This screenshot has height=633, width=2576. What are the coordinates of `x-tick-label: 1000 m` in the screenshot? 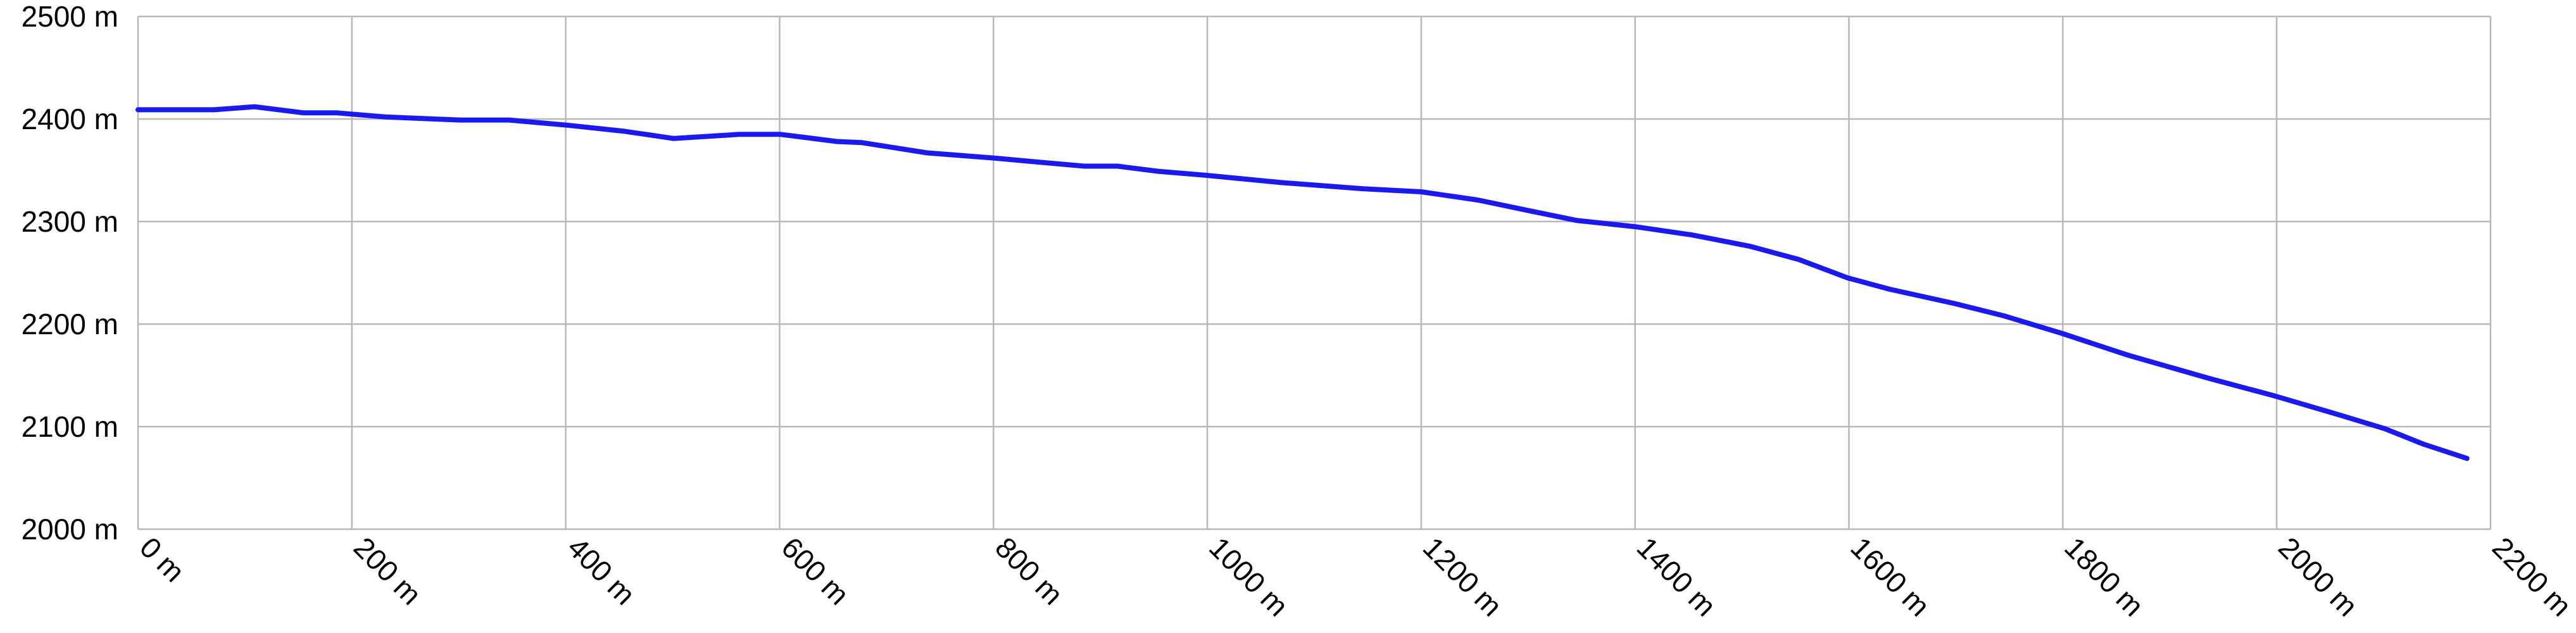 It's located at (1249, 576).